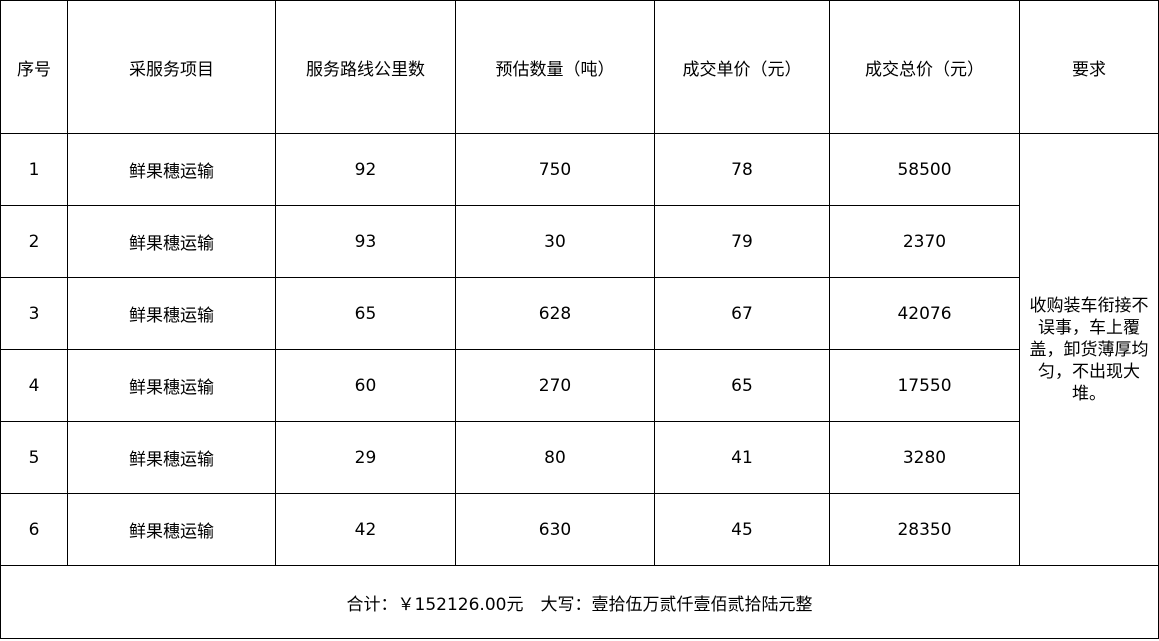  I want to click on cell: 41, so click(742, 457).